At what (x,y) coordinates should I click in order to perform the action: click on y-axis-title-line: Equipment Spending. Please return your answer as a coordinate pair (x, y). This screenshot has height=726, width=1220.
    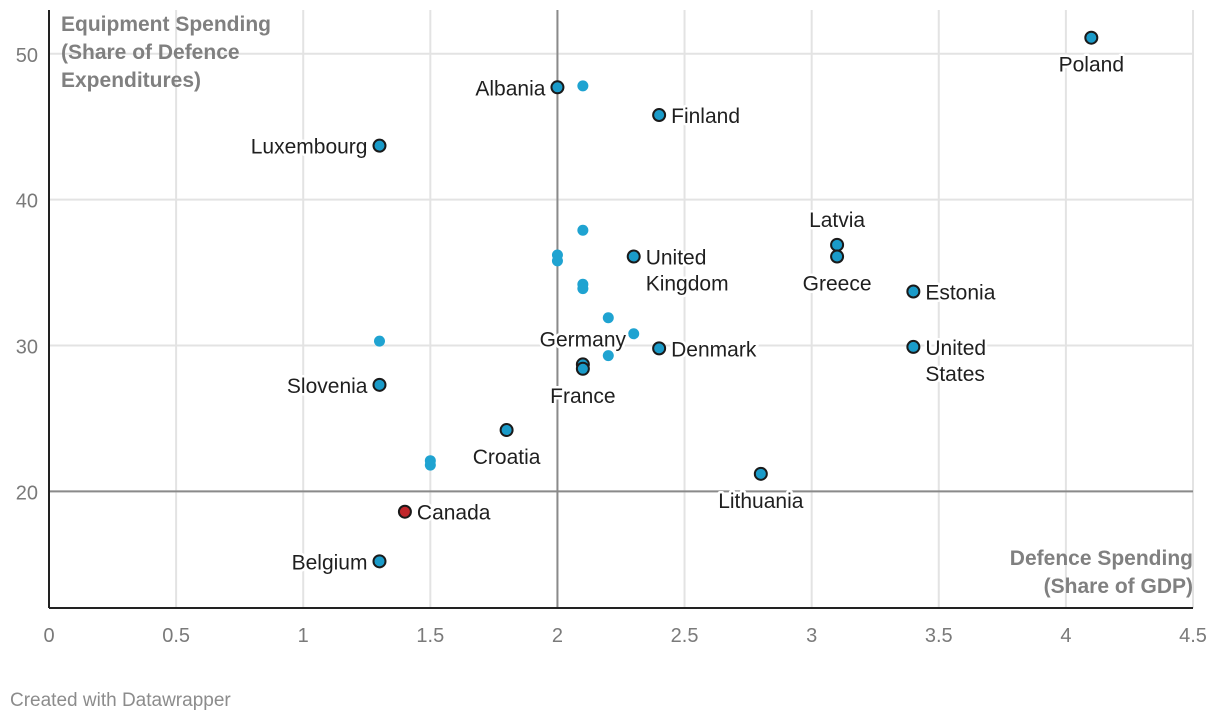
    Looking at the image, I should click on (166, 24).